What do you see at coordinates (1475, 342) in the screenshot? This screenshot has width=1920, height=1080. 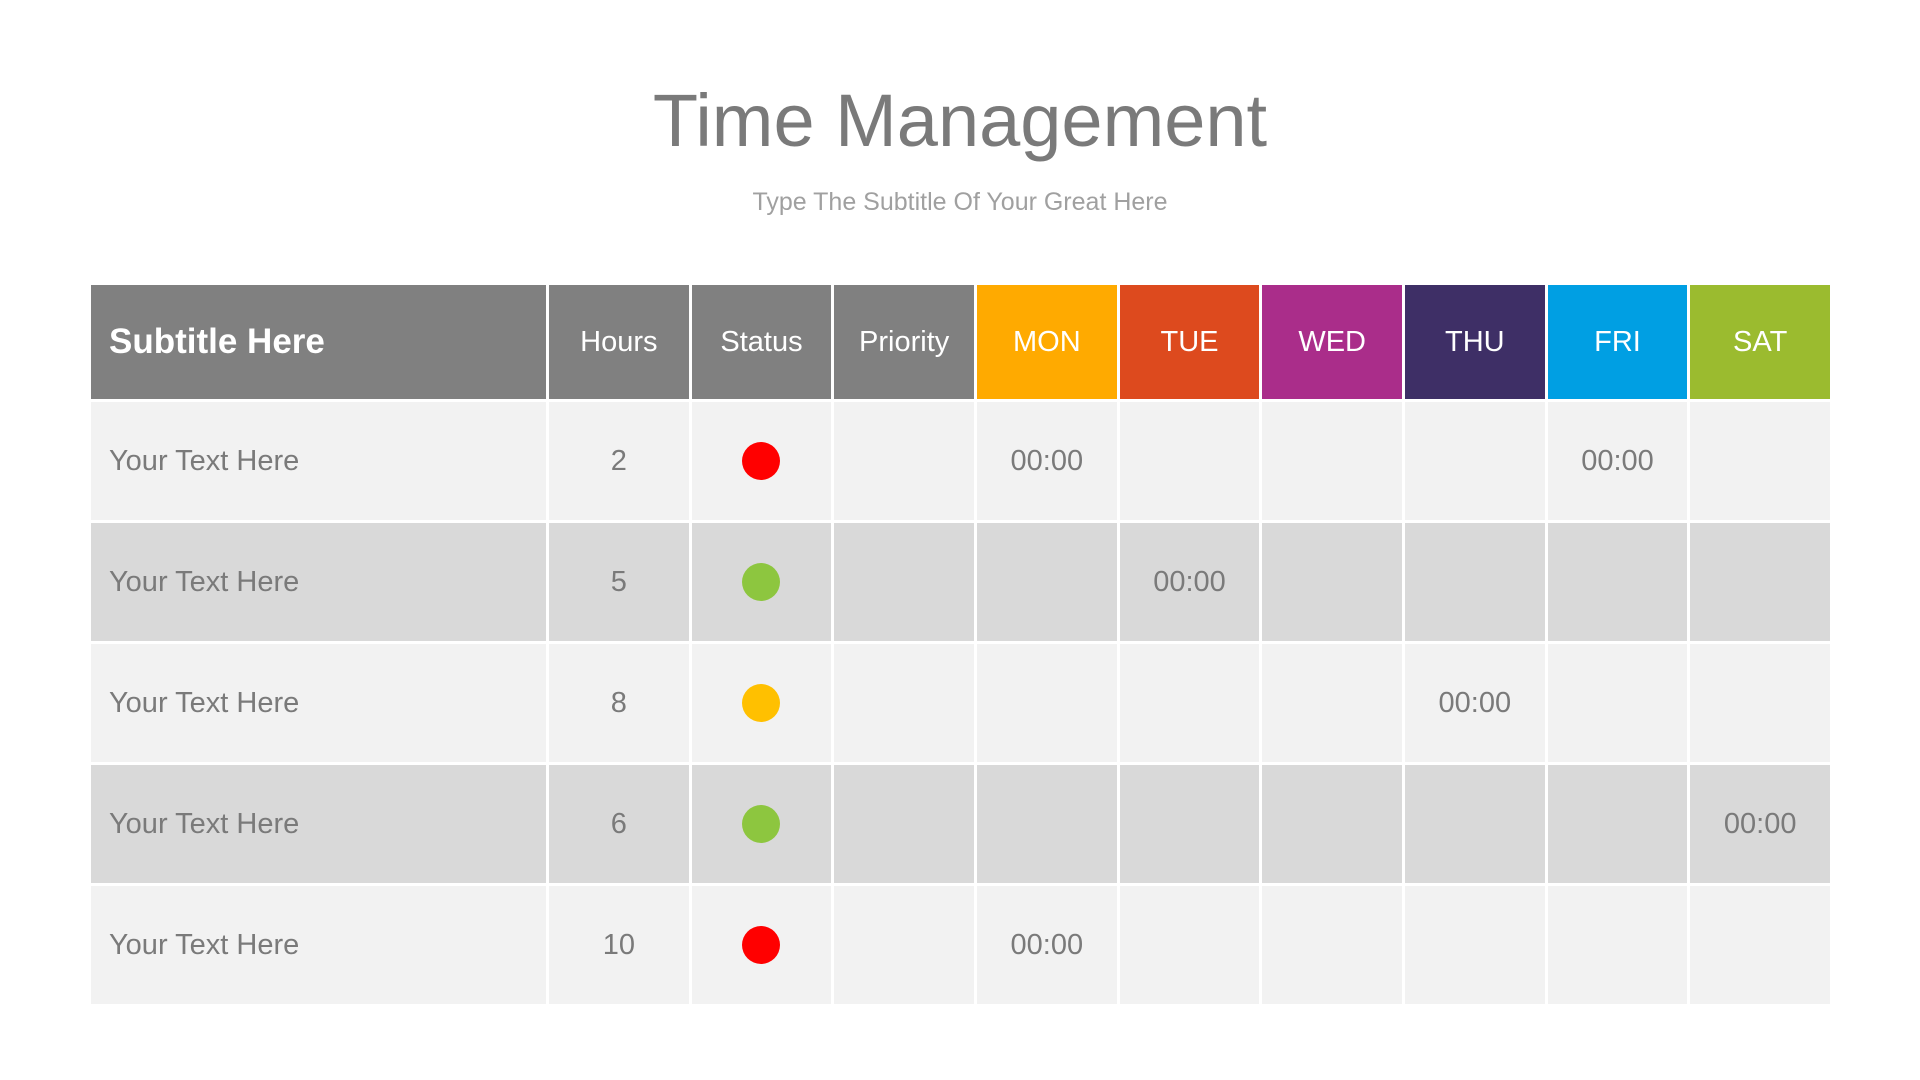 I see `column-header-thu: THU` at bounding box center [1475, 342].